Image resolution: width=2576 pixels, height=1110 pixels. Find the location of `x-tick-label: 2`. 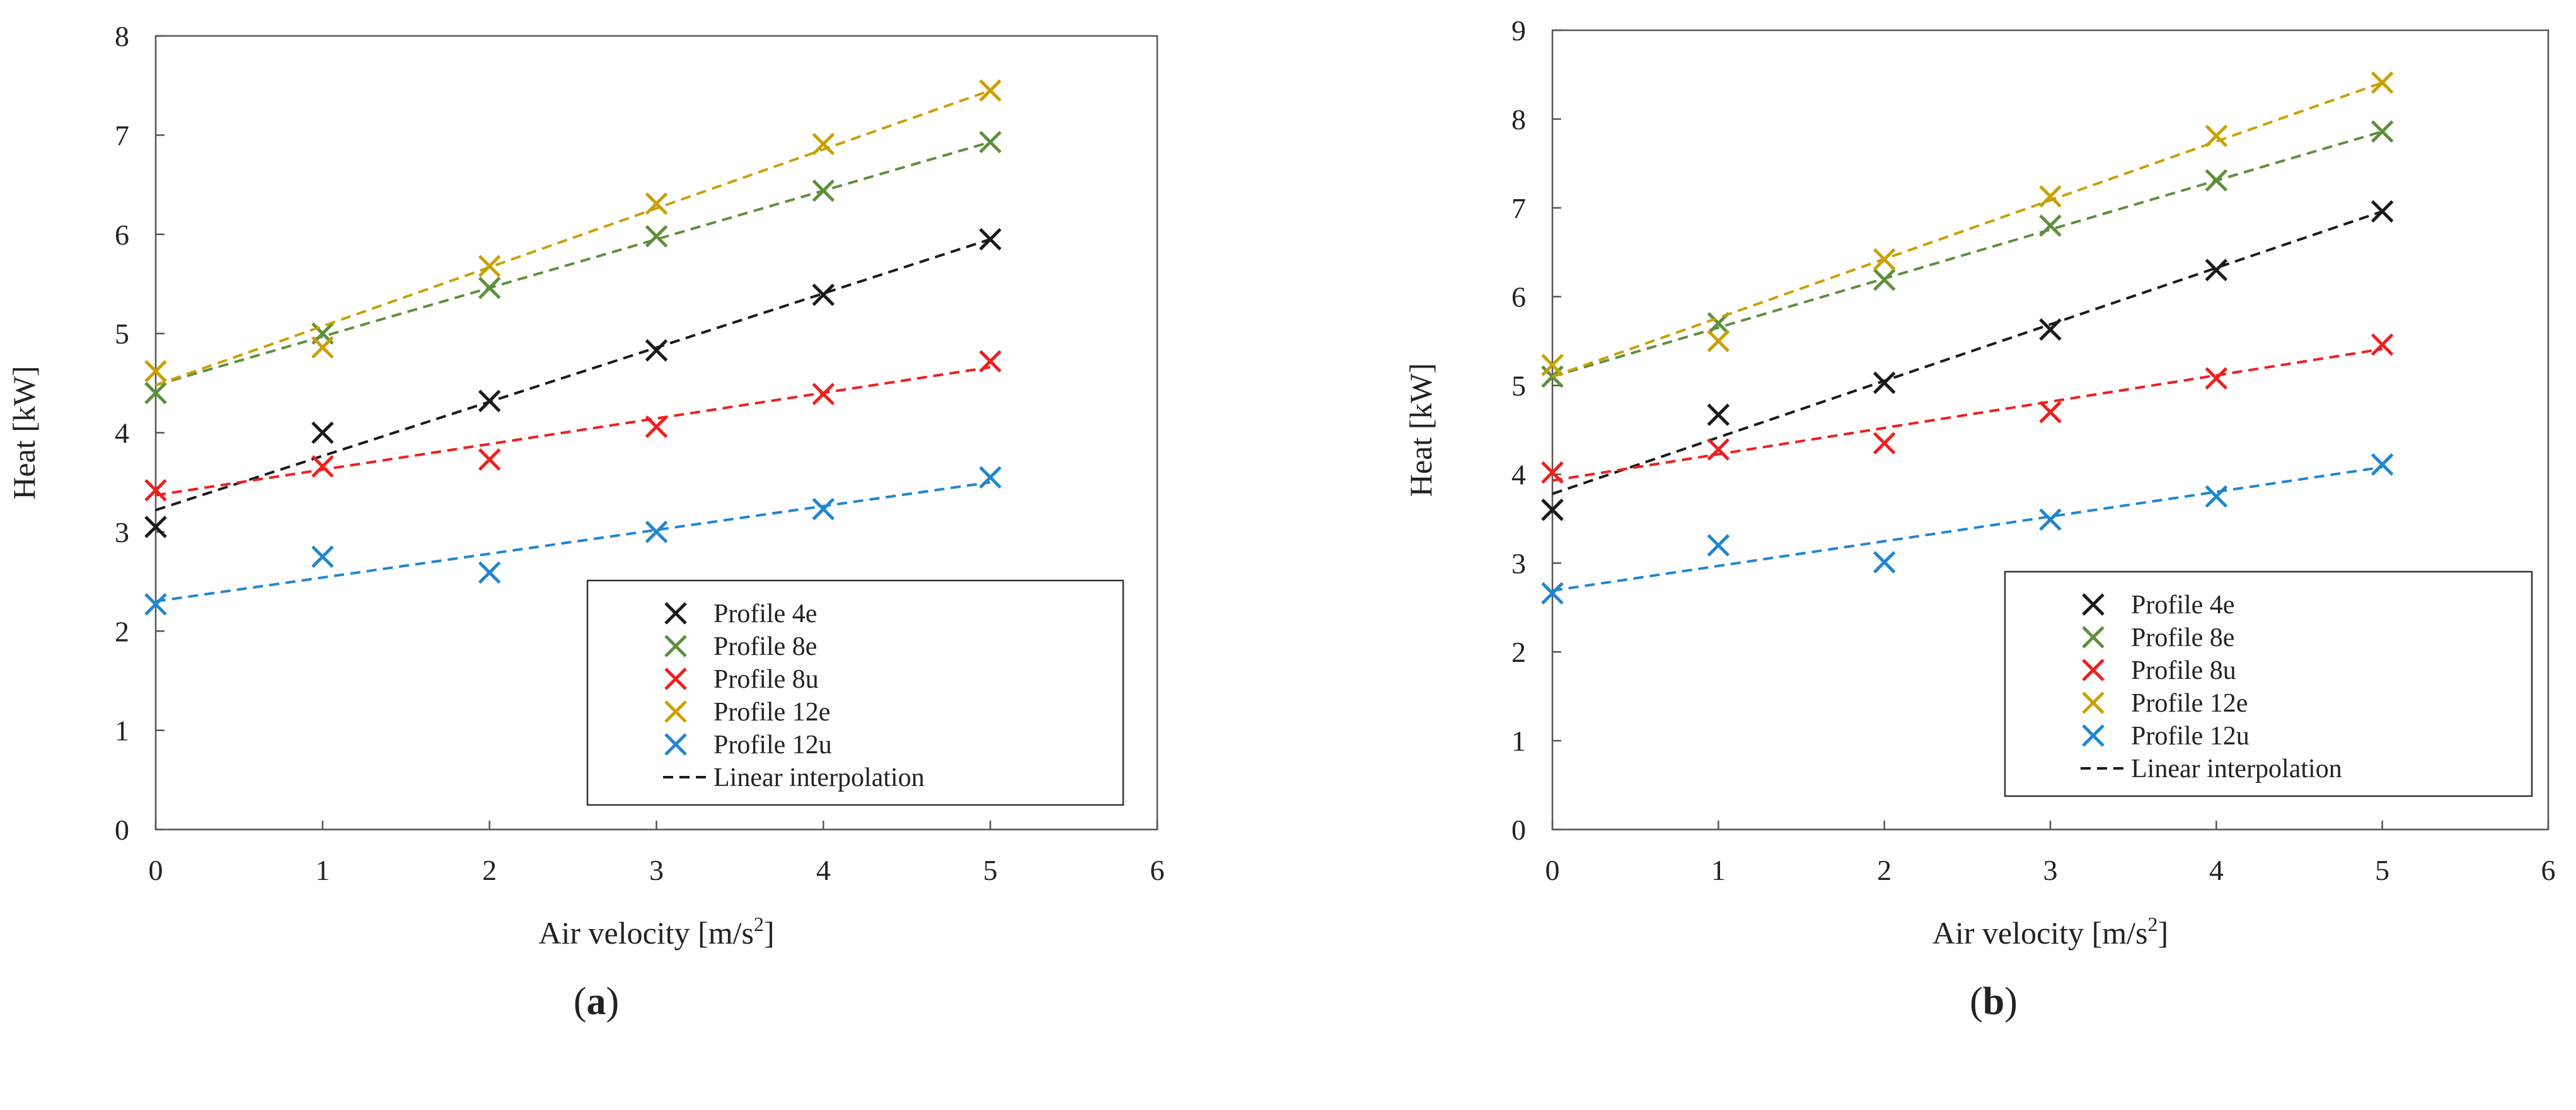

x-tick-label: 2 is located at coordinates (1885, 870).